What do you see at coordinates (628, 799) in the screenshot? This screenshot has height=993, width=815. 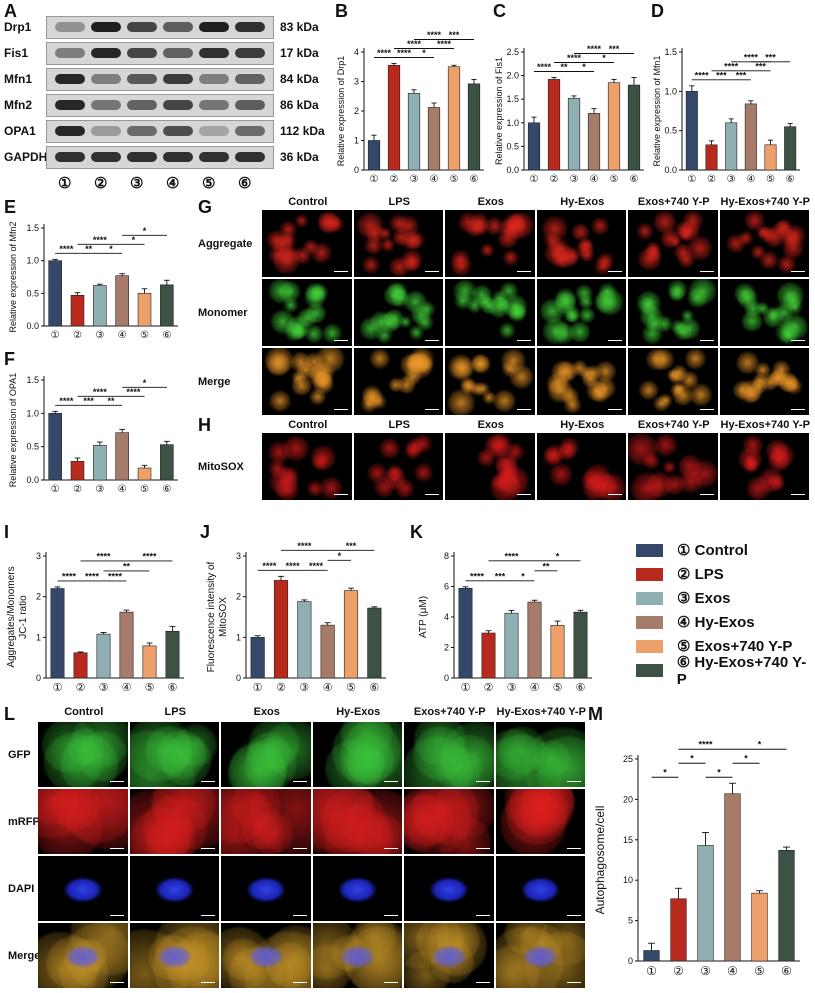 I see `y-tick-label: 20` at bounding box center [628, 799].